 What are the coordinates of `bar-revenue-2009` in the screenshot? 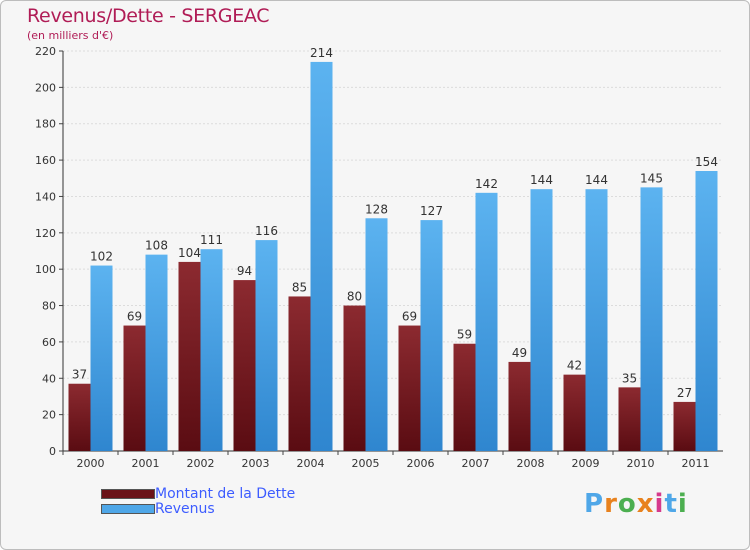 It's located at (596, 320).